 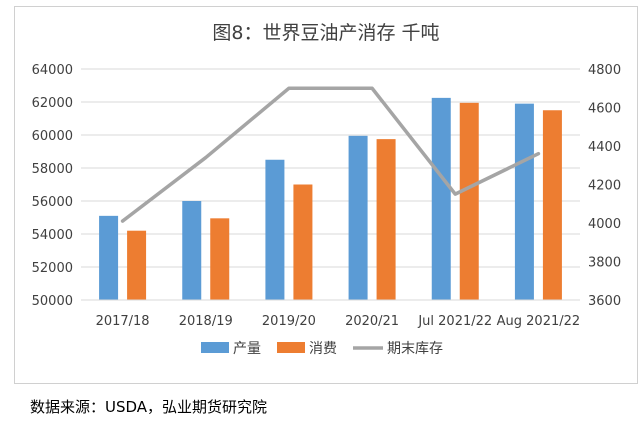 What do you see at coordinates (52, 103) in the screenshot?
I see `y-left-tick-label: 62000` at bounding box center [52, 103].